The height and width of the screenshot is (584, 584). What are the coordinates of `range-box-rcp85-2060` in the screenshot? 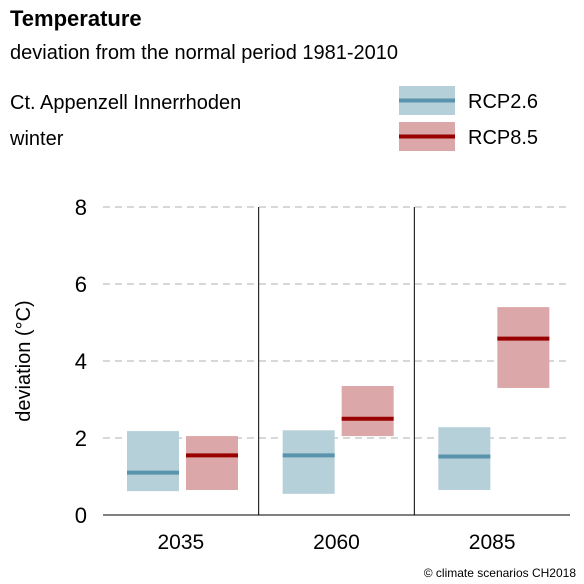 It's located at (367, 411).